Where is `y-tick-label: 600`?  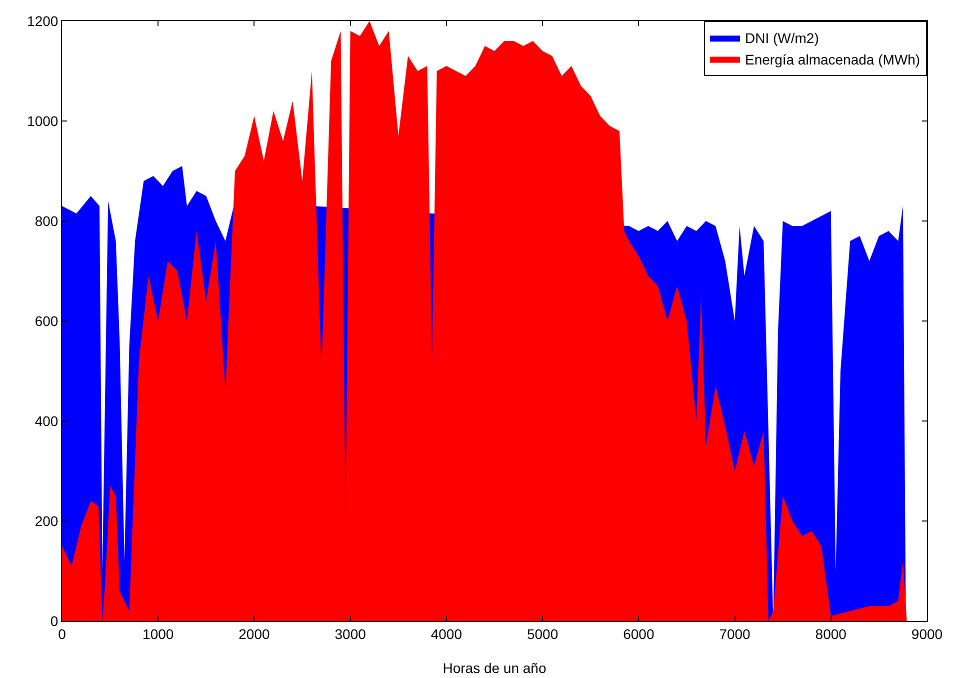
y-tick-label: 600 is located at coordinates (46, 320).